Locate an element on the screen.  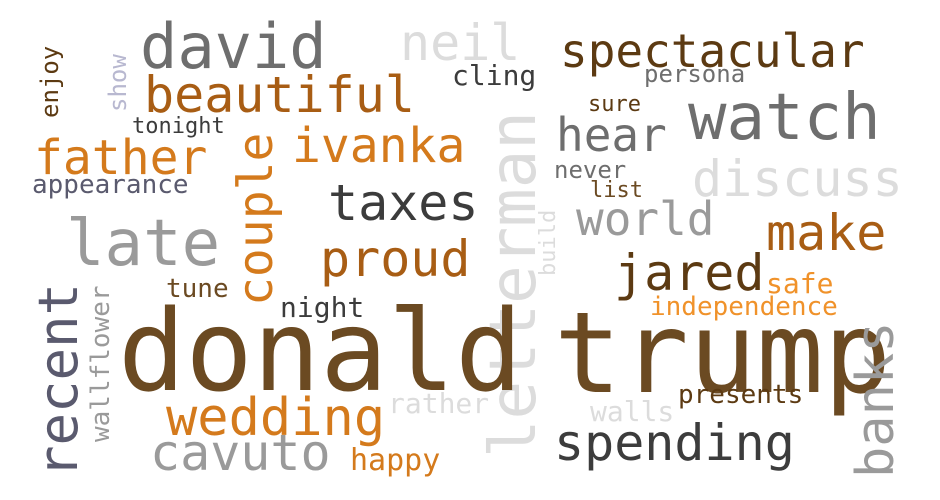
word-spectacular: spectacular is located at coordinates (712, 51).